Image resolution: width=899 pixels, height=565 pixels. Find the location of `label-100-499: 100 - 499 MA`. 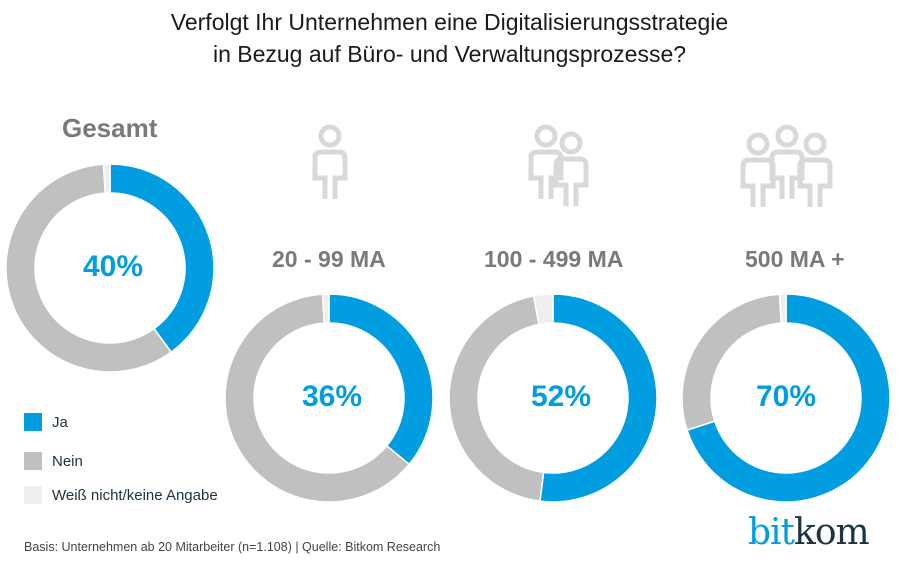

label-100-499: 100 - 499 MA is located at coordinates (554, 259).